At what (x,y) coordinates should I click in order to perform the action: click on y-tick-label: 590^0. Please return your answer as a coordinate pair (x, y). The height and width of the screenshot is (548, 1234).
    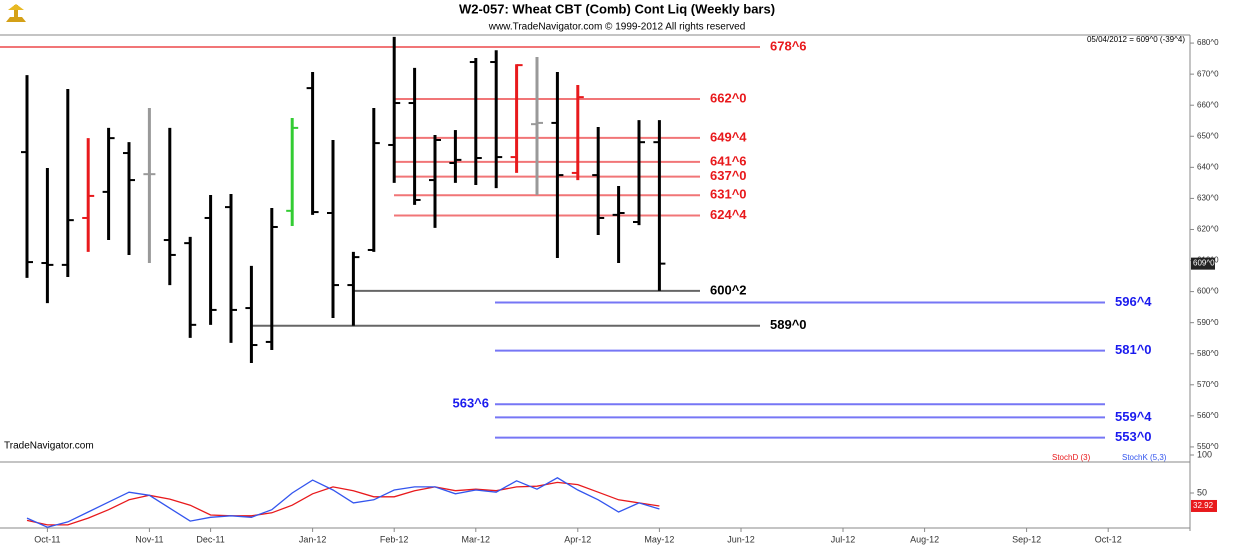
    Looking at the image, I should click on (1208, 322).